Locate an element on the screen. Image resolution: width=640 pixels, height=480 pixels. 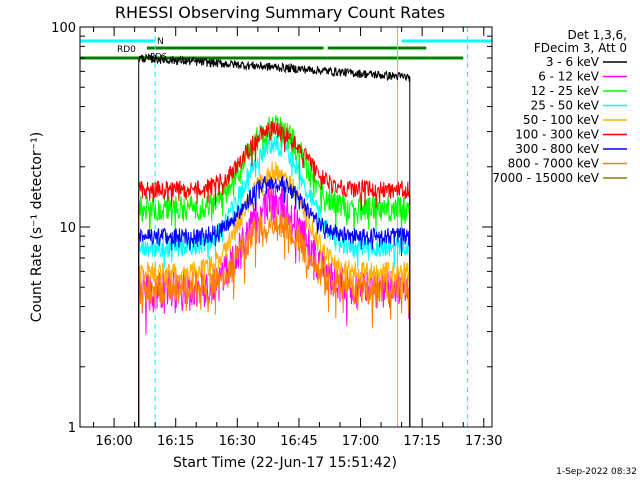
x-tick-label: 17:00 is located at coordinates (360, 441).